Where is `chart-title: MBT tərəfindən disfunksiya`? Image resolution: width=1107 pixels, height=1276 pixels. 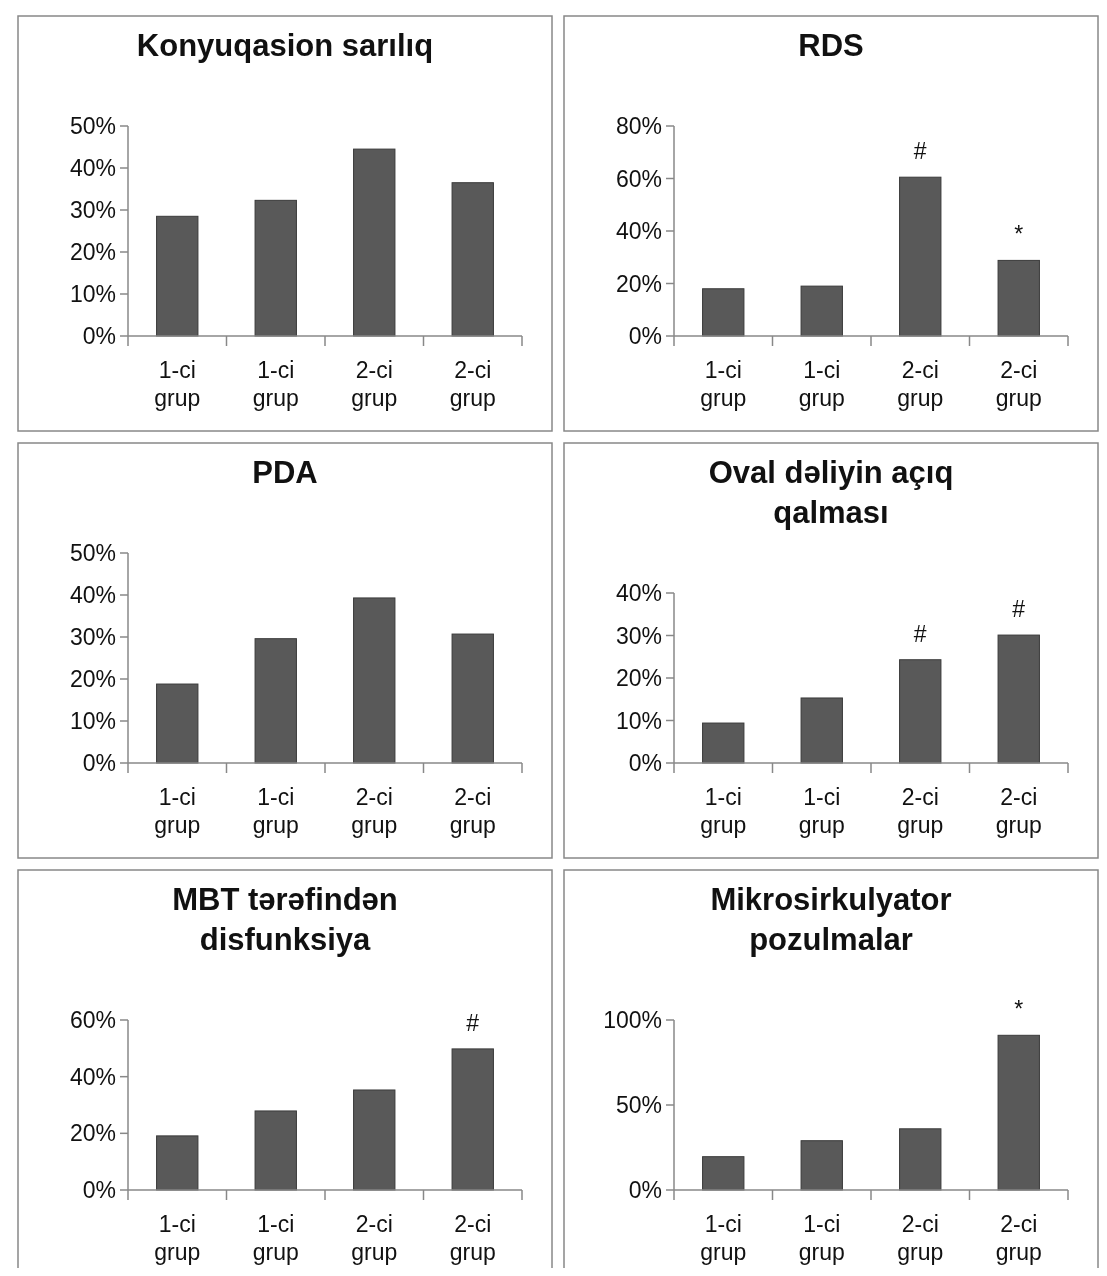 chart-title: MBT tərəfindən disfunksiya is located at coordinates (285, 919).